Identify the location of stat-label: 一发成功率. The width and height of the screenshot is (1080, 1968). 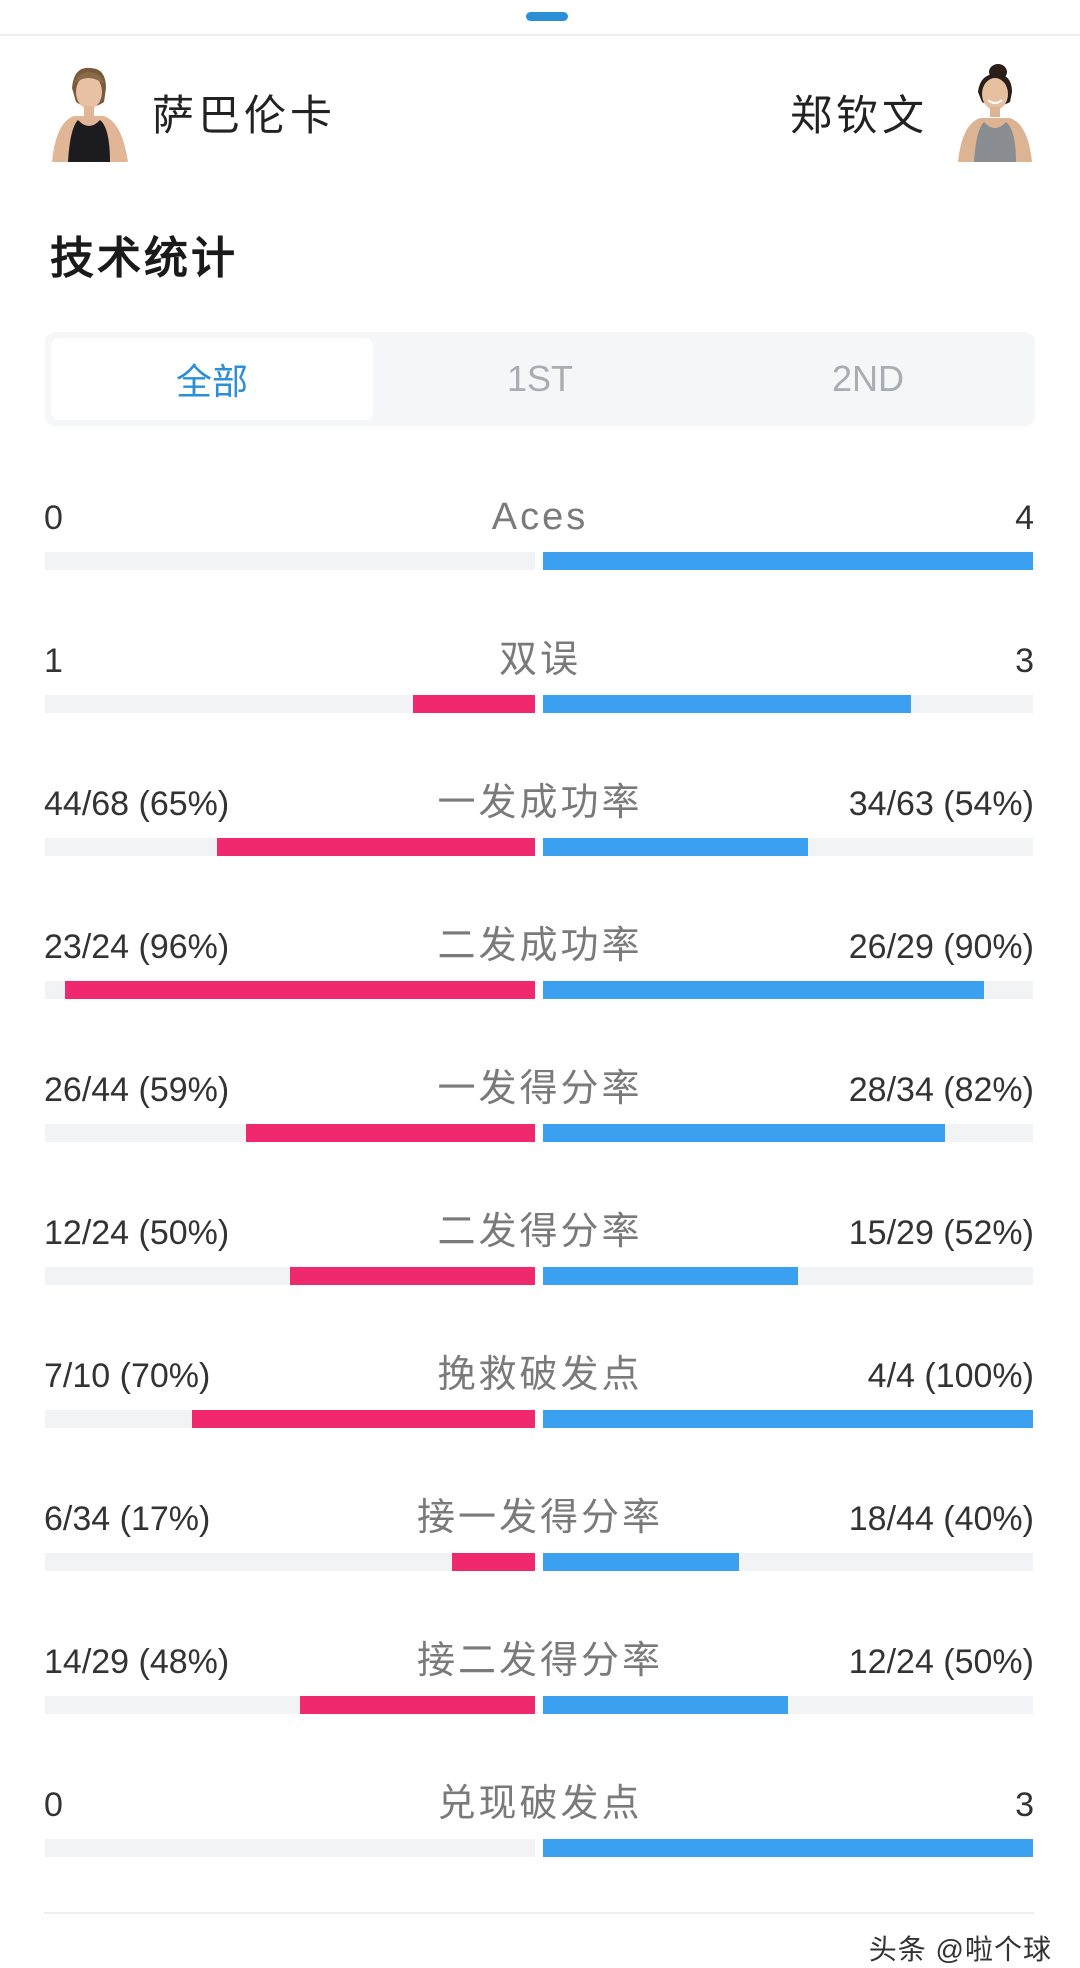
(540, 803).